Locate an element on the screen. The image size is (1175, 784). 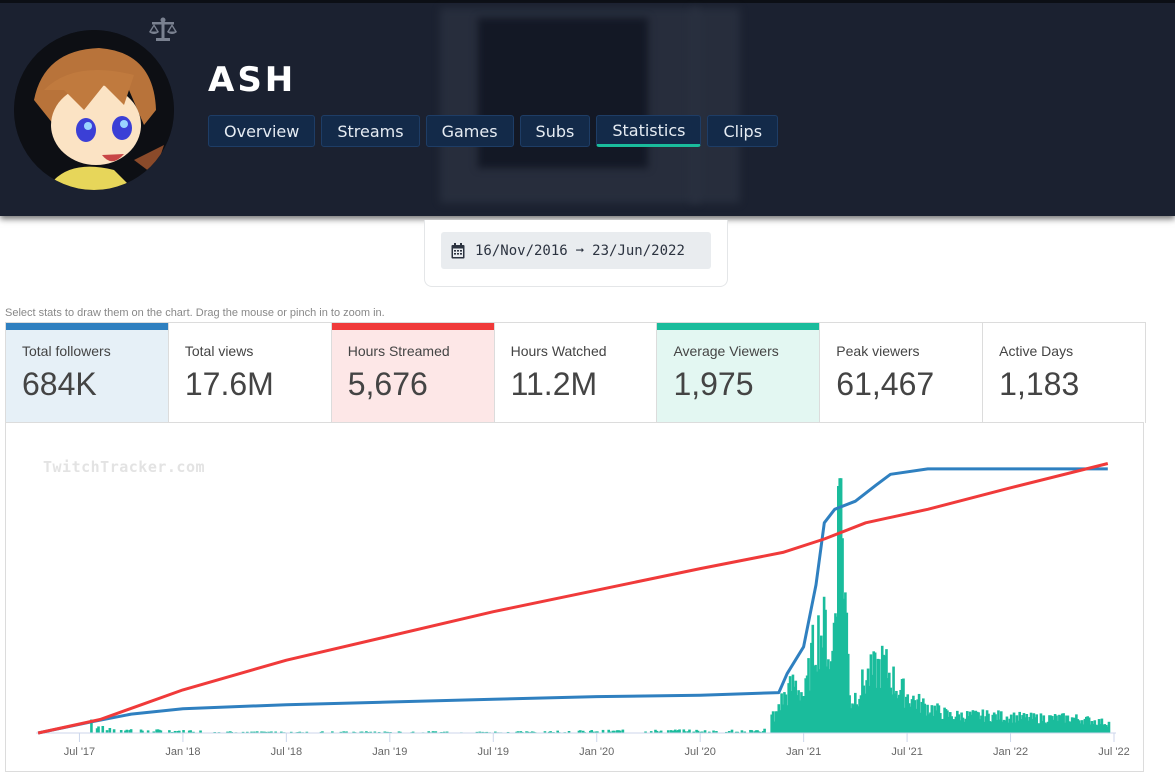
tab-streams: Streams is located at coordinates (370, 131).